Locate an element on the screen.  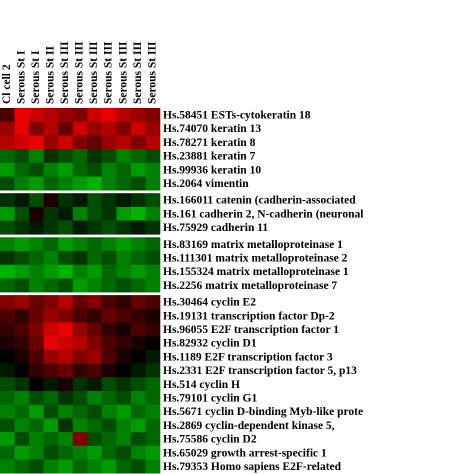
row-label: Hs.2869 cyclin-dependent kinase 5, is located at coordinates (249, 426).